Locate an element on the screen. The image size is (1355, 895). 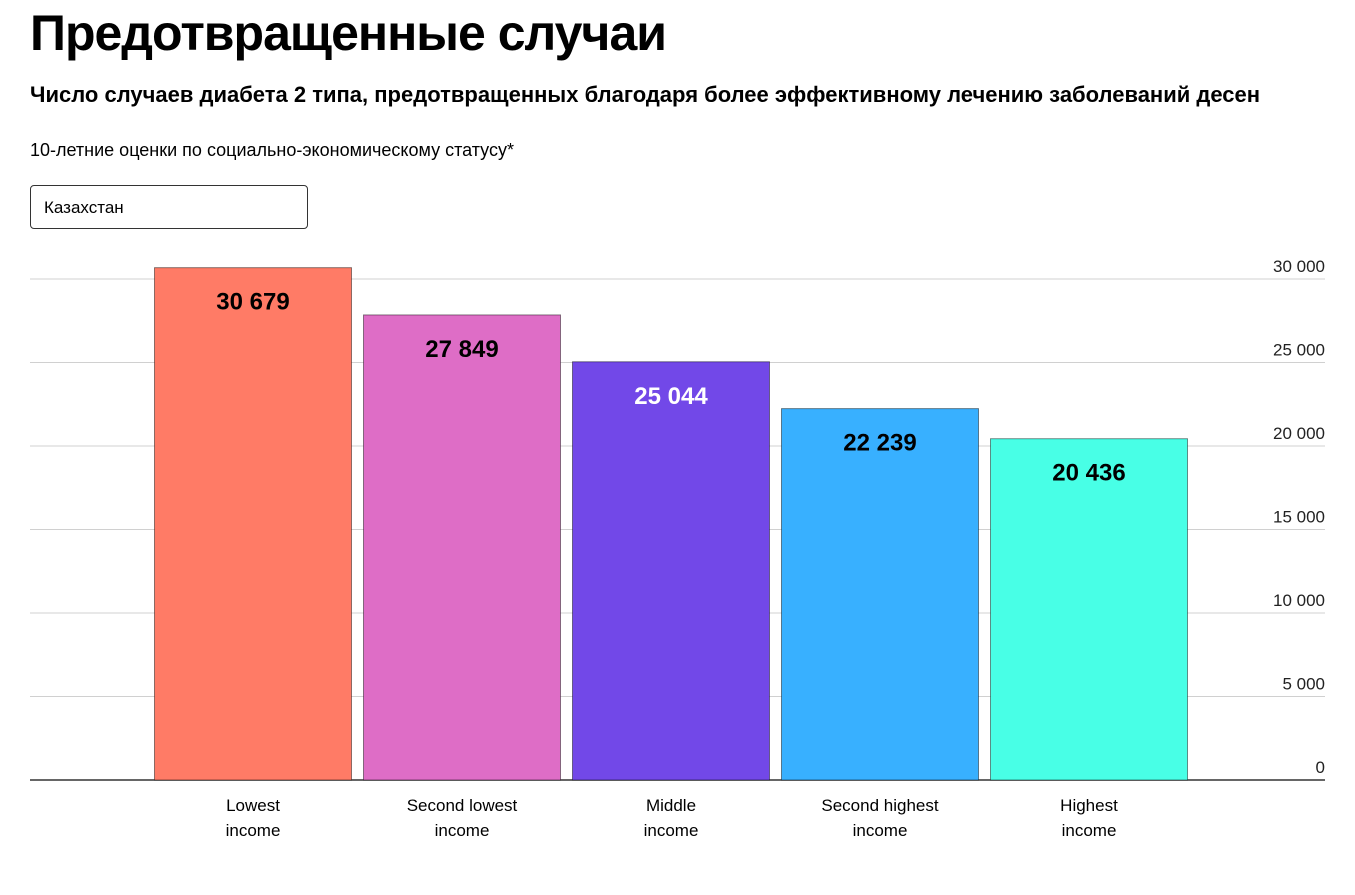
x-tick-label: Second lowest income is located at coordinates (462, 818).